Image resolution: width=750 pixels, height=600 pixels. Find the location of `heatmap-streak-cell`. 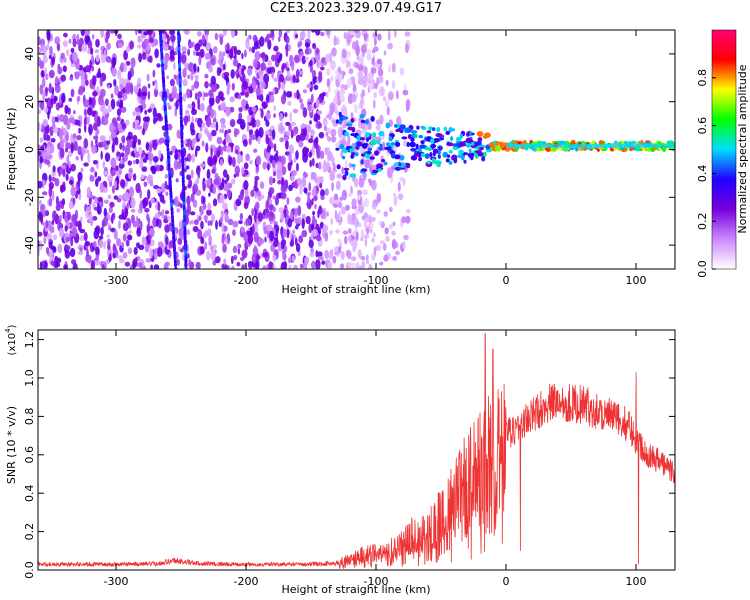

heatmap-streak-cell is located at coordinates (184, 217).